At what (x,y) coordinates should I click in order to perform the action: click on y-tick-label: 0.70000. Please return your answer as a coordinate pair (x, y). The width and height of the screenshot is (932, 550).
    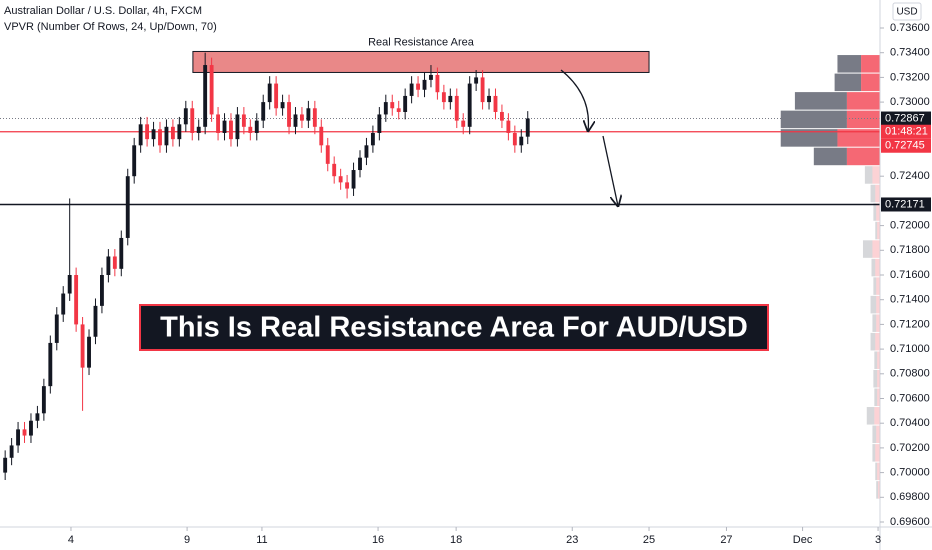
    Looking at the image, I should click on (910, 473).